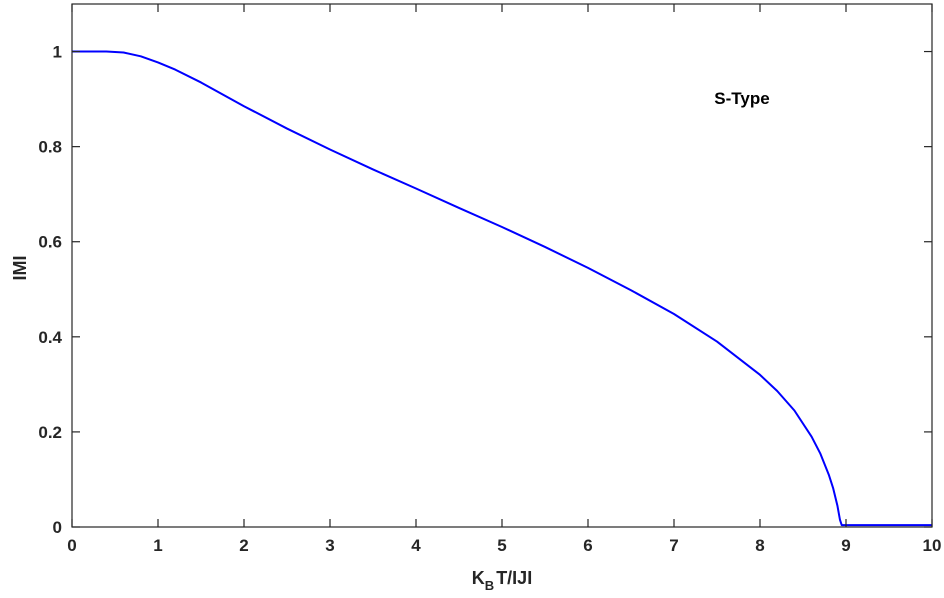 The image size is (944, 598). What do you see at coordinates (50, 242) in the screenshot?
I see `y-tick-label: 0.6` at bounding box center [50, 242].